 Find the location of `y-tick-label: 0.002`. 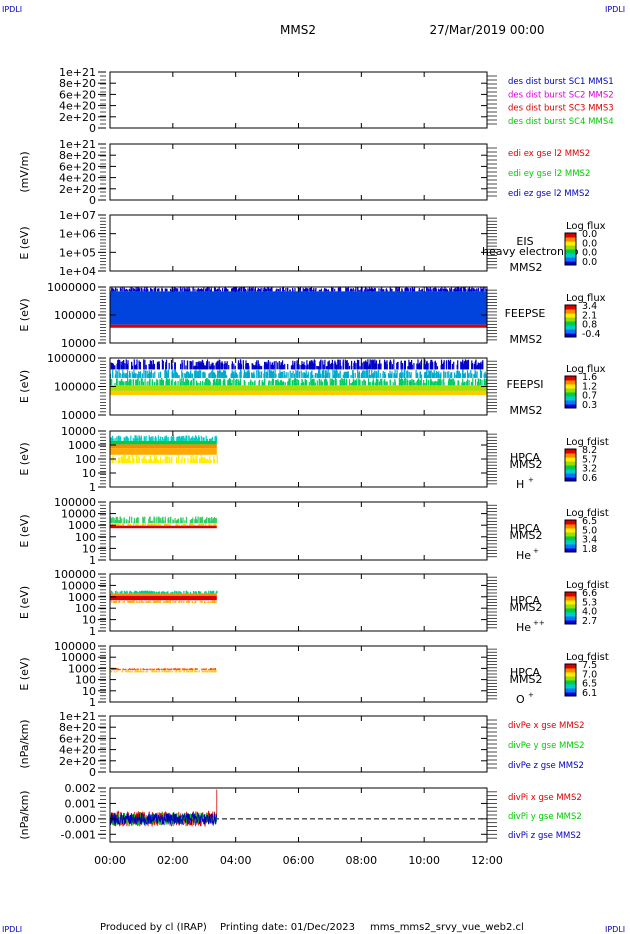

y-tick-label: 0.002 is located at coordinates (81, 788).